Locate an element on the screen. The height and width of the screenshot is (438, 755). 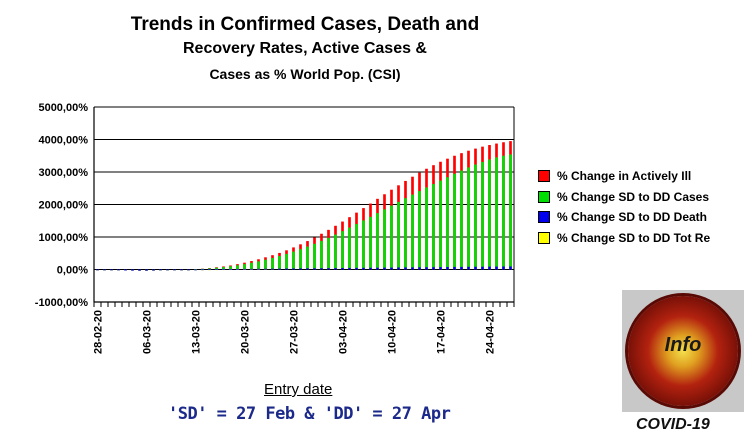
x-tick-label: 06-03-20 is located at coordinates (148, 332).